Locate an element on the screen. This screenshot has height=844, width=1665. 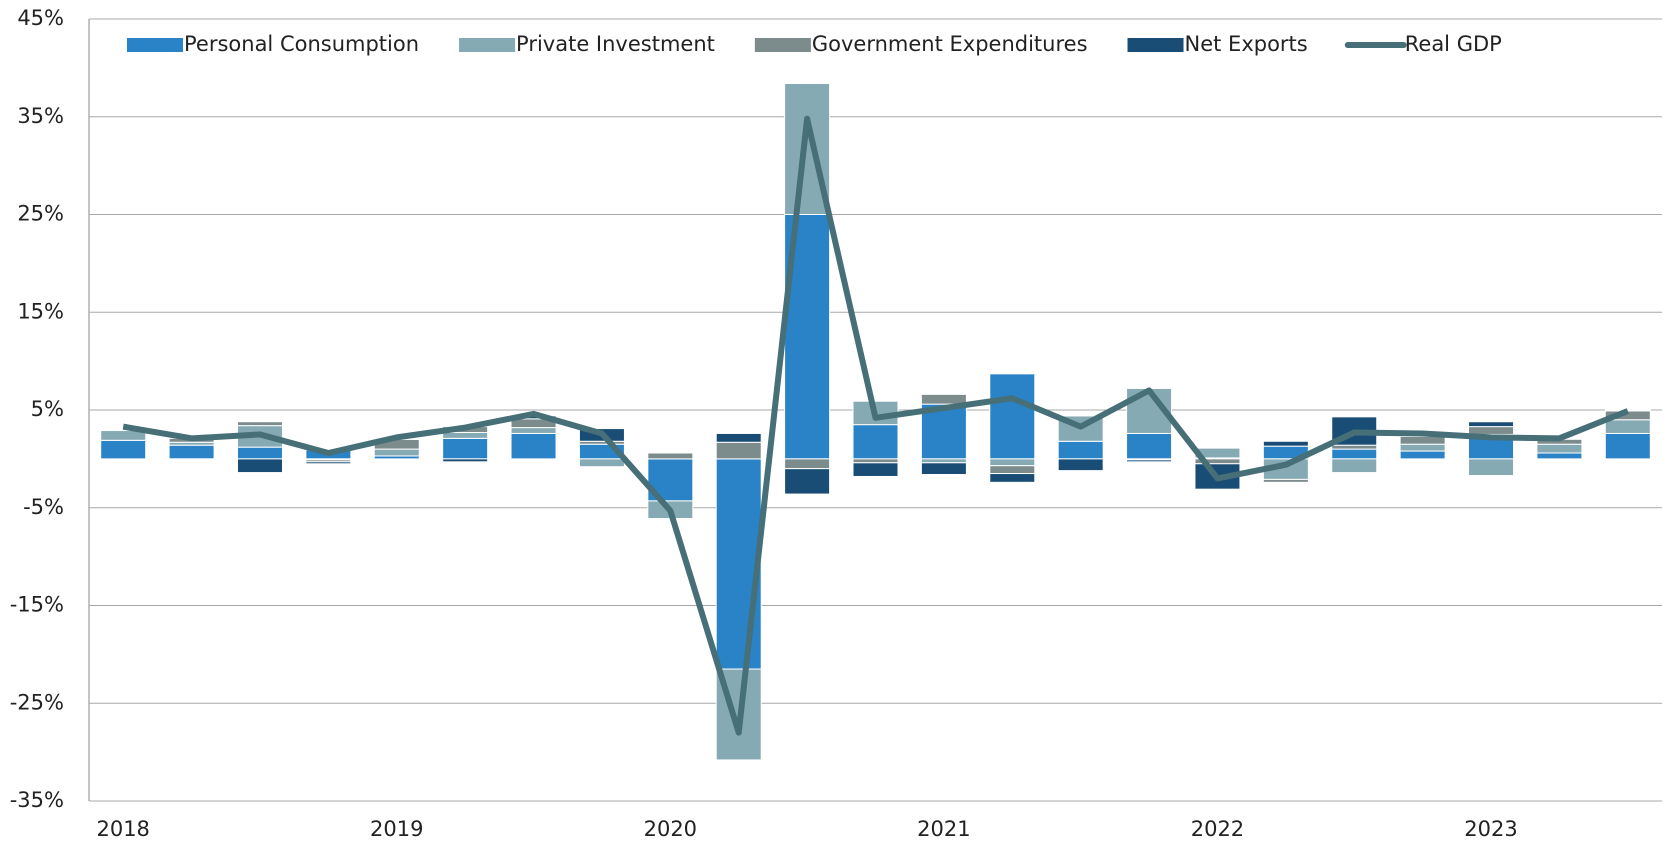
legend-label: Net Exports is located at coordinates (1246, 44).